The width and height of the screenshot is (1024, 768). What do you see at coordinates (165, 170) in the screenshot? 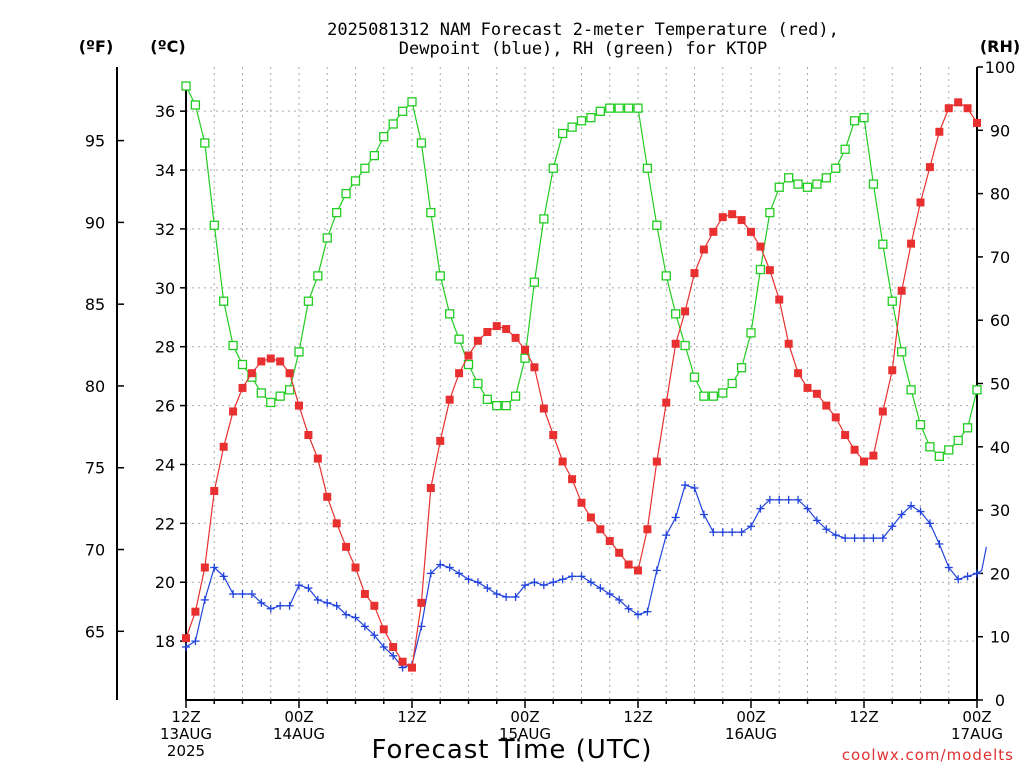
I see `celsius-tick-label: 34` at bounding box center [165, 170].